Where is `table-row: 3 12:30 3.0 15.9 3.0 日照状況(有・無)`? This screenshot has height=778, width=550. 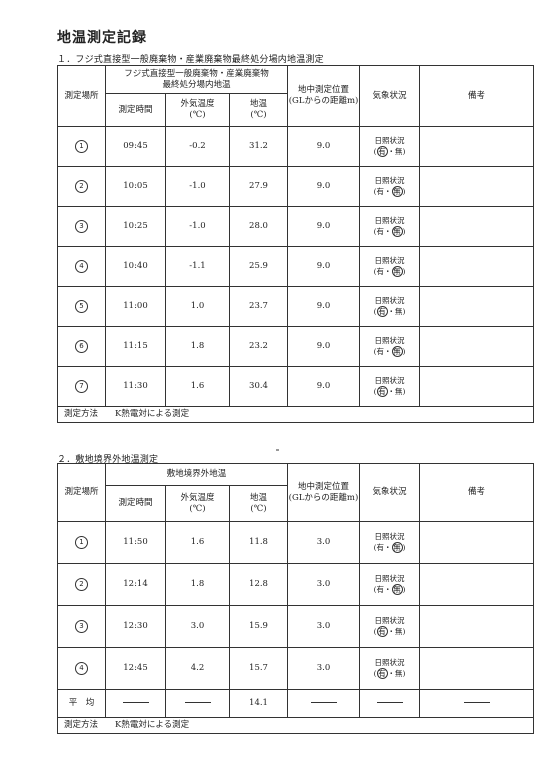 table-row: 3 12:30 3.0 15.9 3.0 日照状況(有・無) is located at coordinates (295, 626).